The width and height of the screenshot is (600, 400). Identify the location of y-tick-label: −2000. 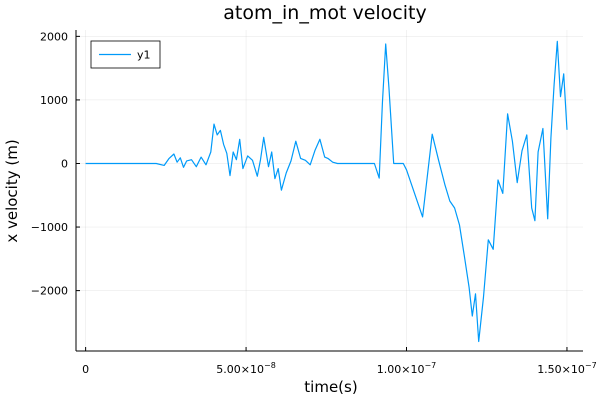
(49, 291).